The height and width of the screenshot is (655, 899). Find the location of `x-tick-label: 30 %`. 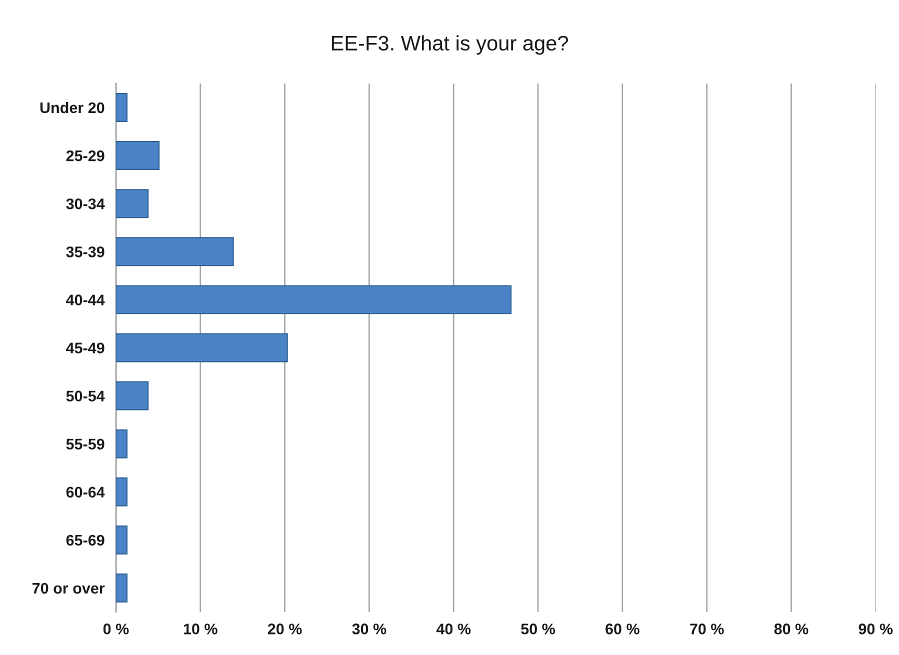

x-tick-label: 30 % is located at coordinates (369, 629).